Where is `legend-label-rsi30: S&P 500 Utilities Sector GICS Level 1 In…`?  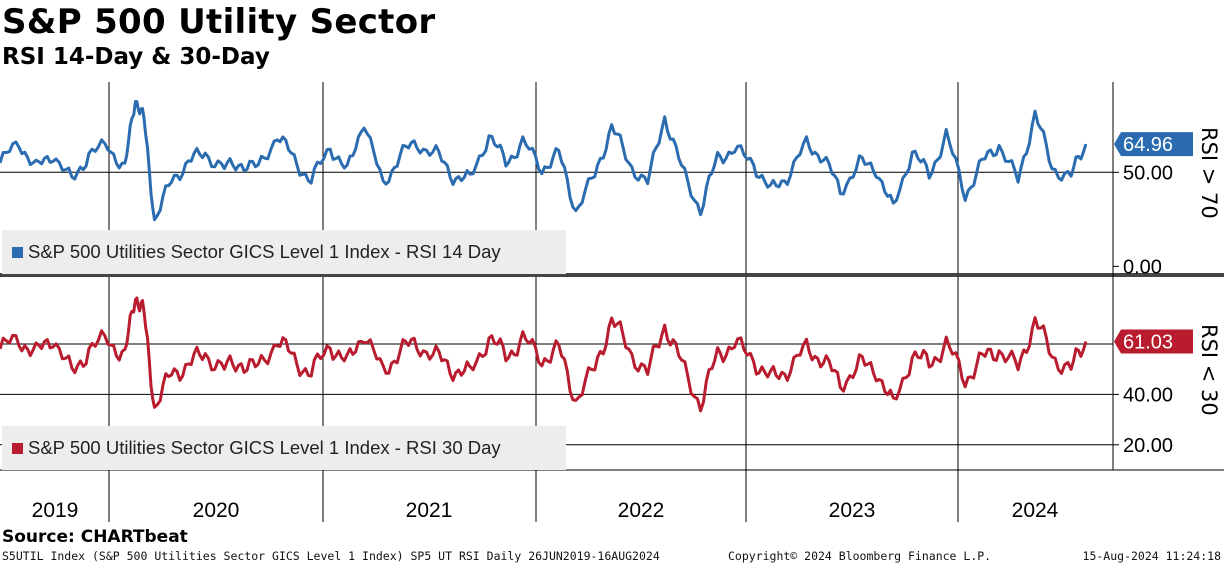
legend-label-rsi30: S&P 500 Utilities Sector GICS Level 1 In… is located at coordinates (264, 447).